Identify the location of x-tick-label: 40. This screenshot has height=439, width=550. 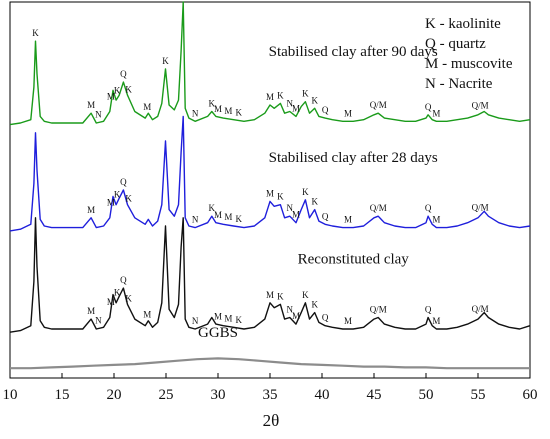
(322, 395).